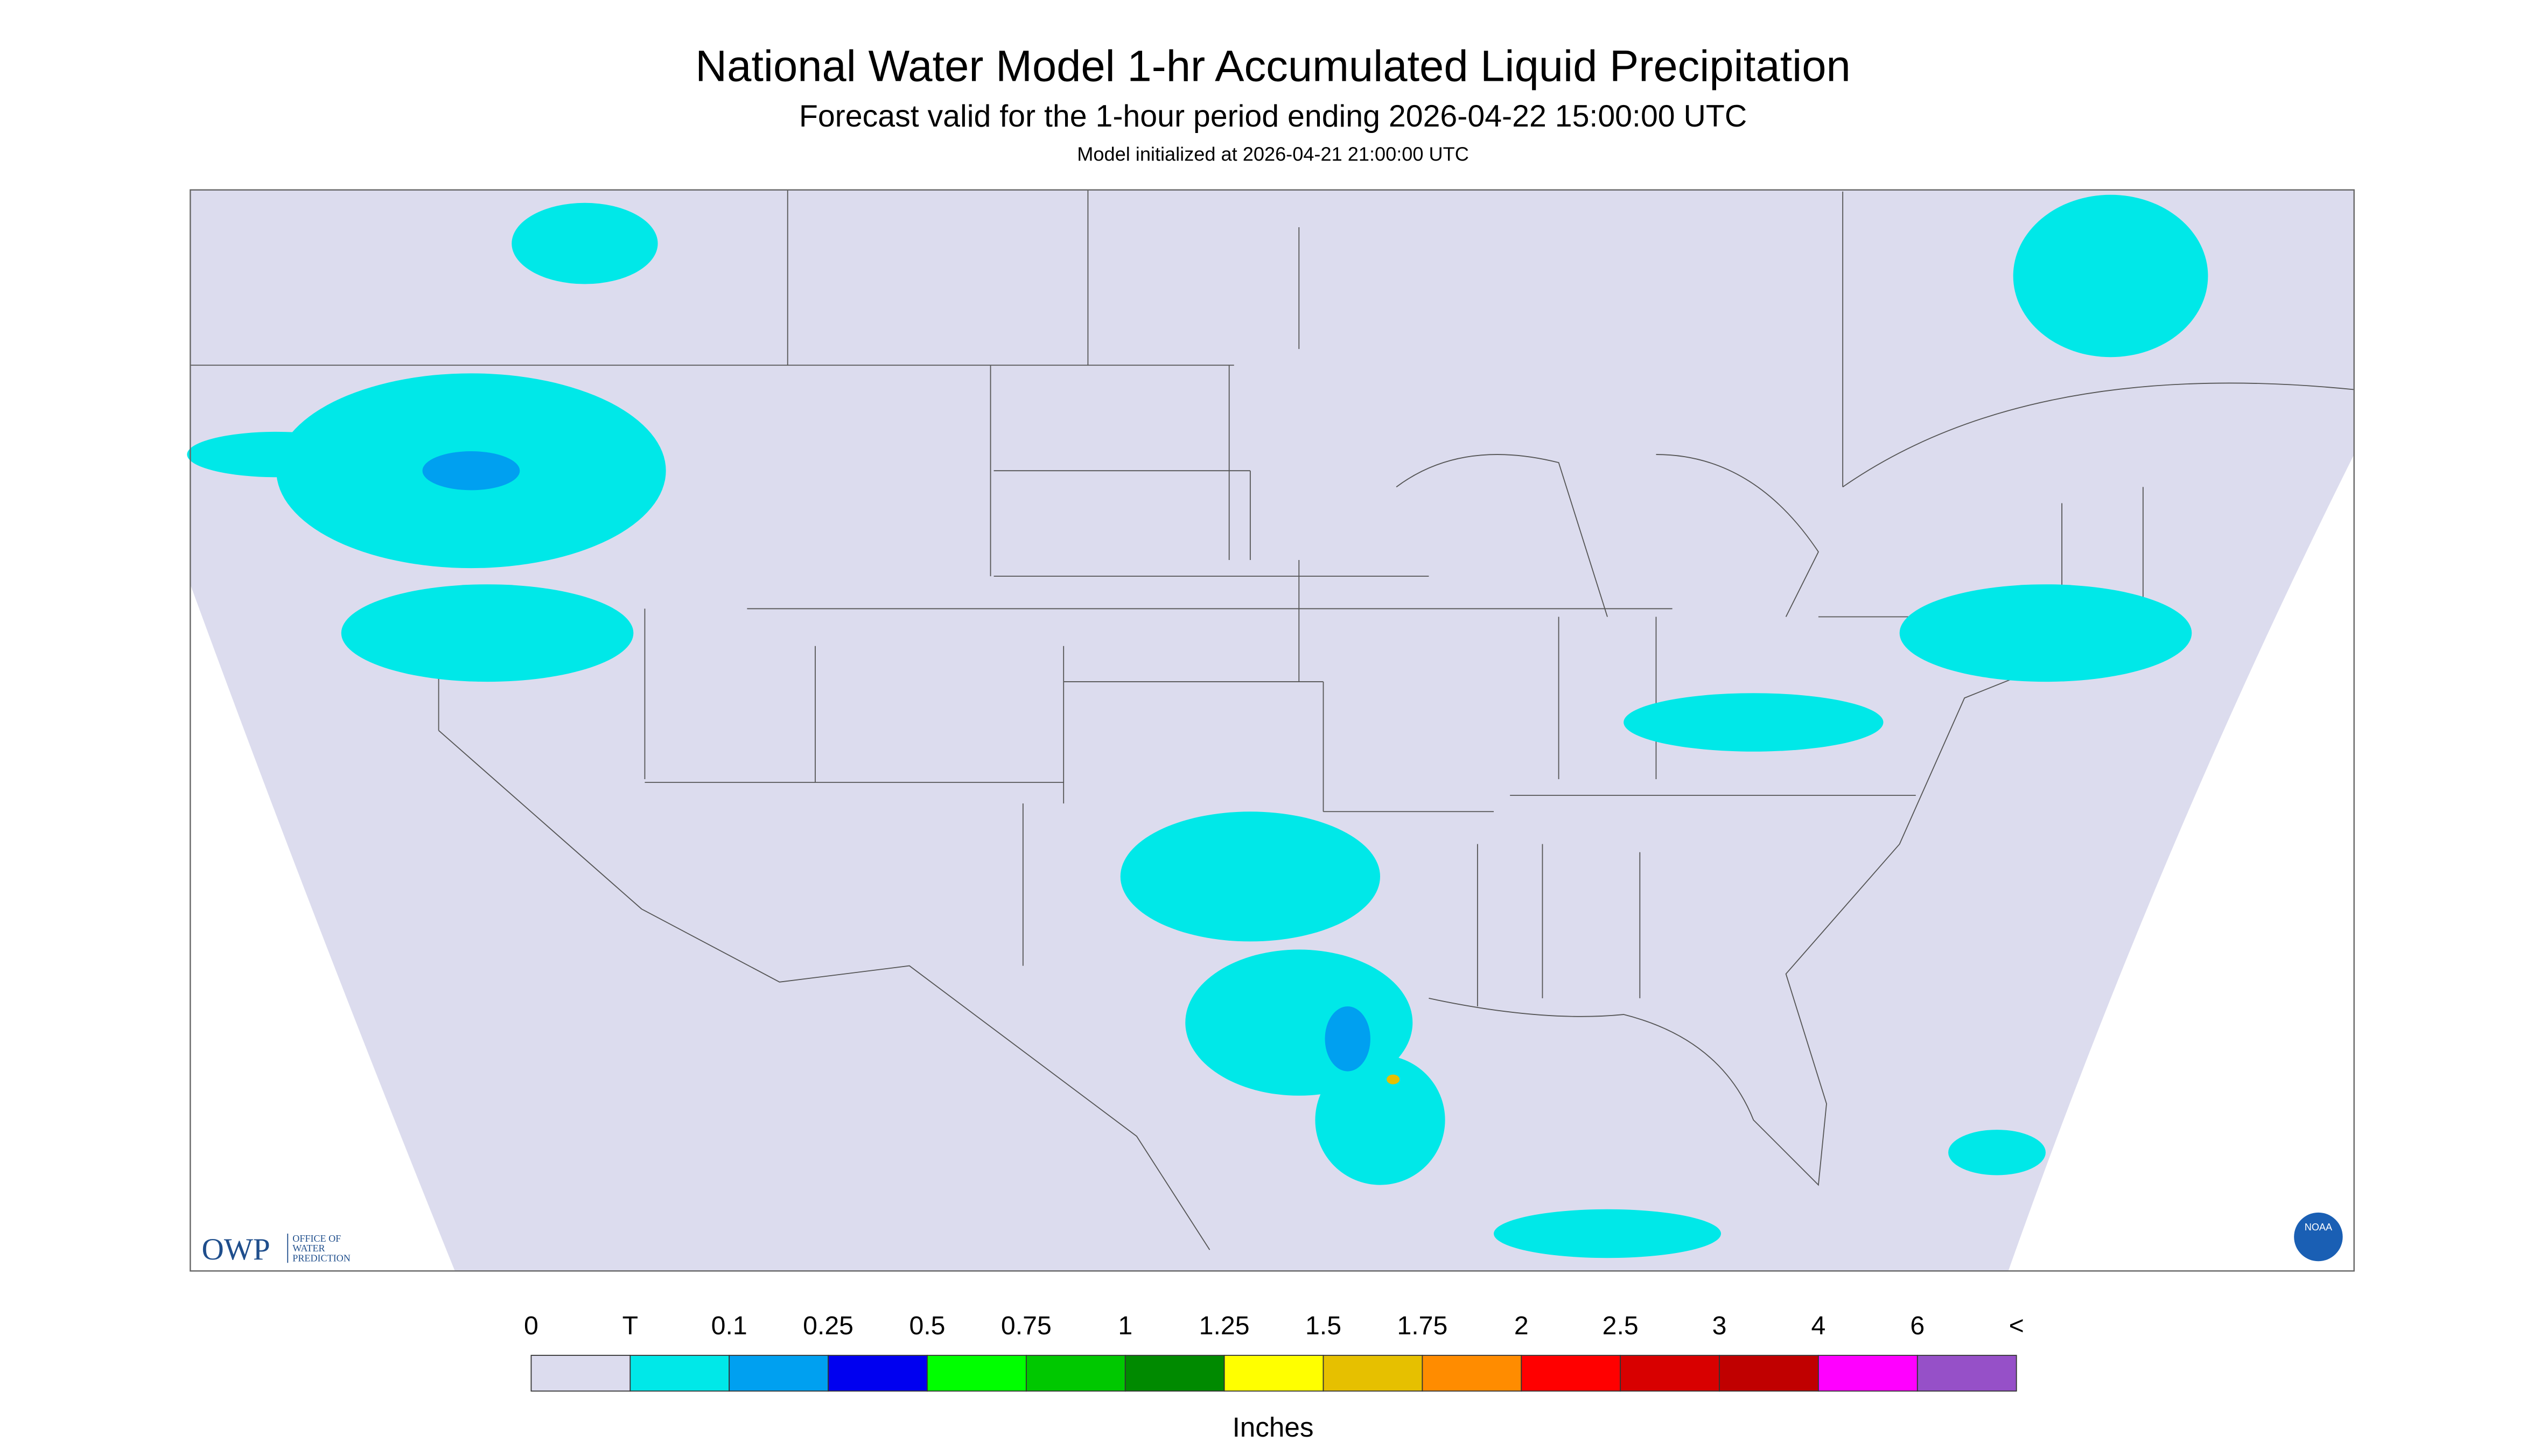 This screenshot has width=2533, height=1456. I want to click on legend-label: <, so click(2016, 1325).